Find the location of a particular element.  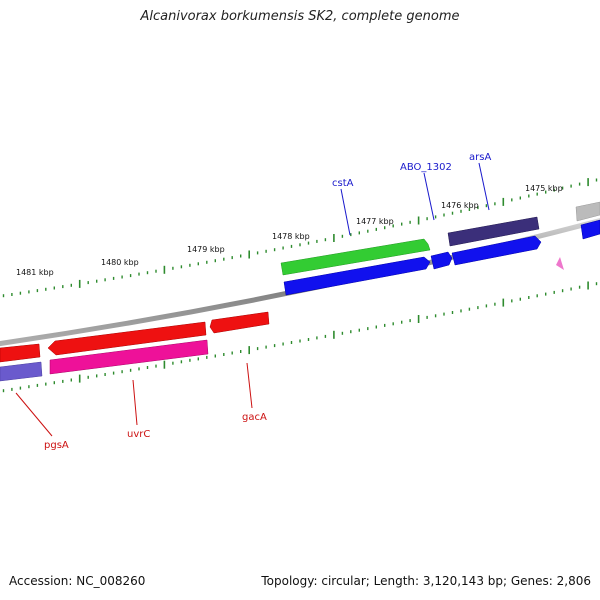

gene-label-cstA: cstA is located at coordinates (343, 183).